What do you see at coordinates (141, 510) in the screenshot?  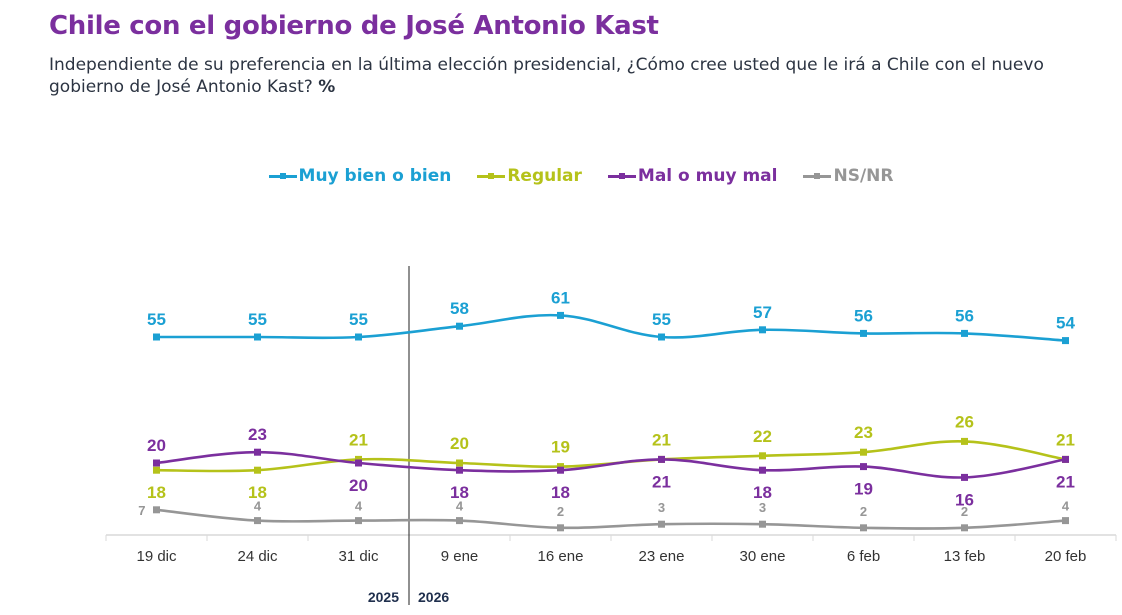 I see `data-label-ns-nr: 7` at bounding box center [141, 510].